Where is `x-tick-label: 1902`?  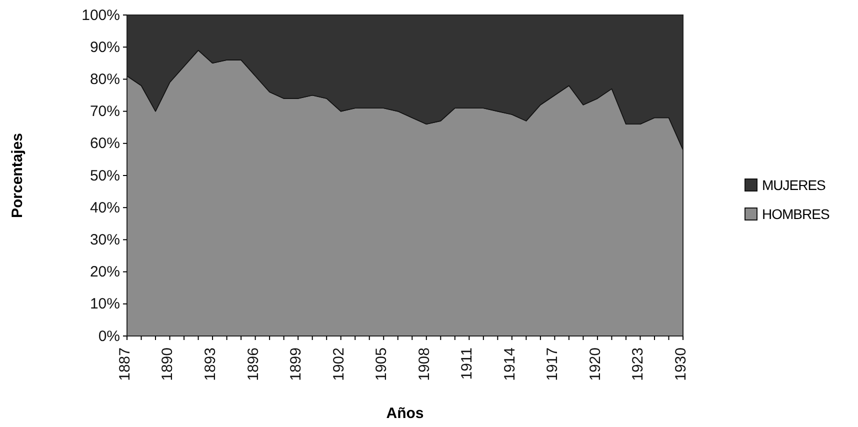 x-tick-label: 1902 is located at coordinates (339, 364).